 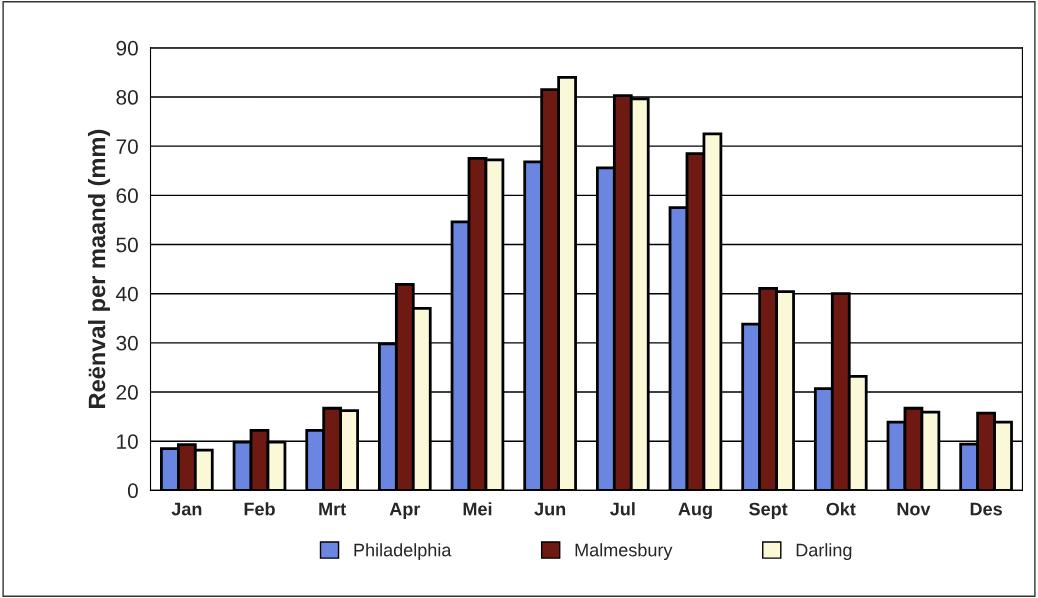 What do you see at coordinates (332, 509) in the screenshot?
I see `x-tick-label: Mrt` at bounding box center [332, 509].